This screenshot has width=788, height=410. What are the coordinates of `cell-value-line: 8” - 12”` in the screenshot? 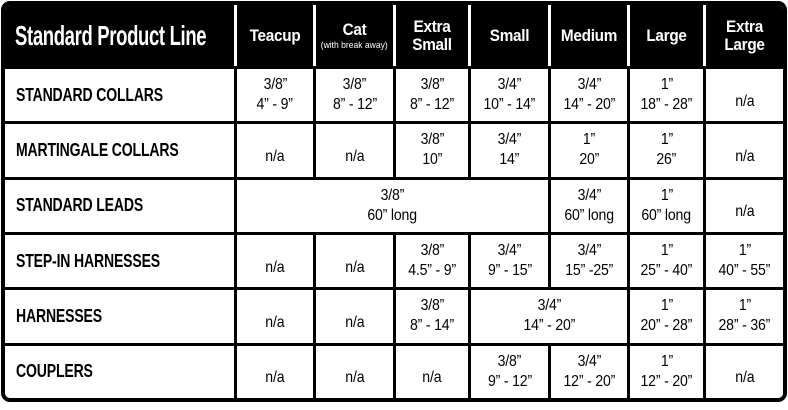 It's located at (431, 105).